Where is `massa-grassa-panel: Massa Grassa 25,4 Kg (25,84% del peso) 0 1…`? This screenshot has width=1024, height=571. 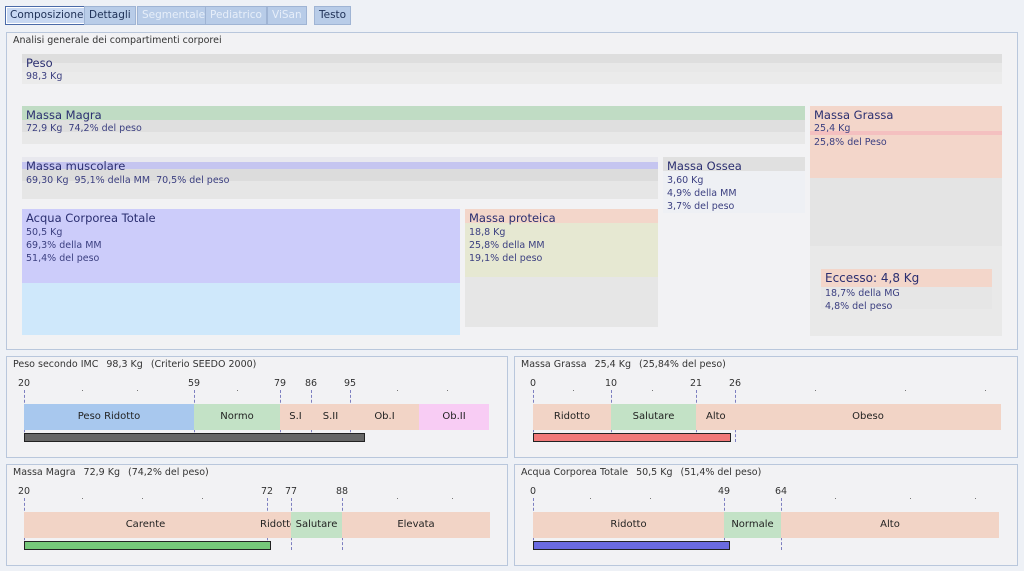
massa-grassa-panel: Massa Grassa 25,4 Kg (25,84% del peso) 0 1… is located at coordinates (766, 407).